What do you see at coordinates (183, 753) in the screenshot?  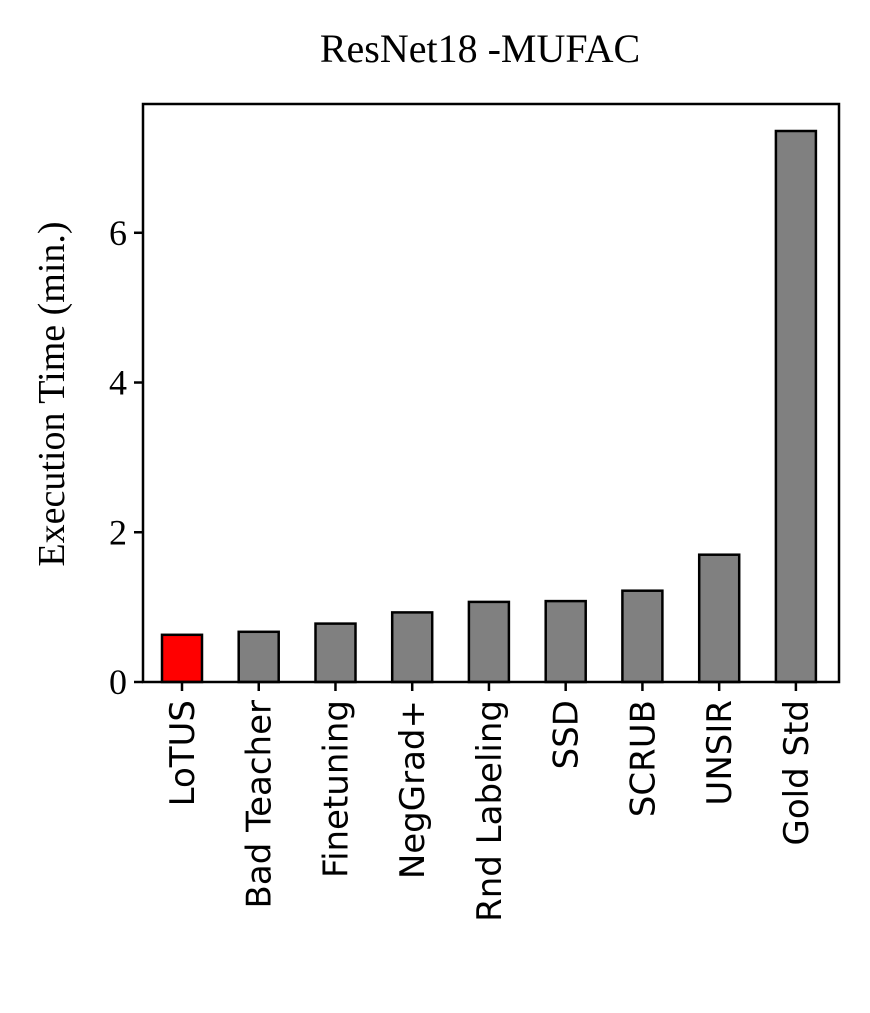 I see `x-tick-label: LoTUS` at bounding box center [183, 753].